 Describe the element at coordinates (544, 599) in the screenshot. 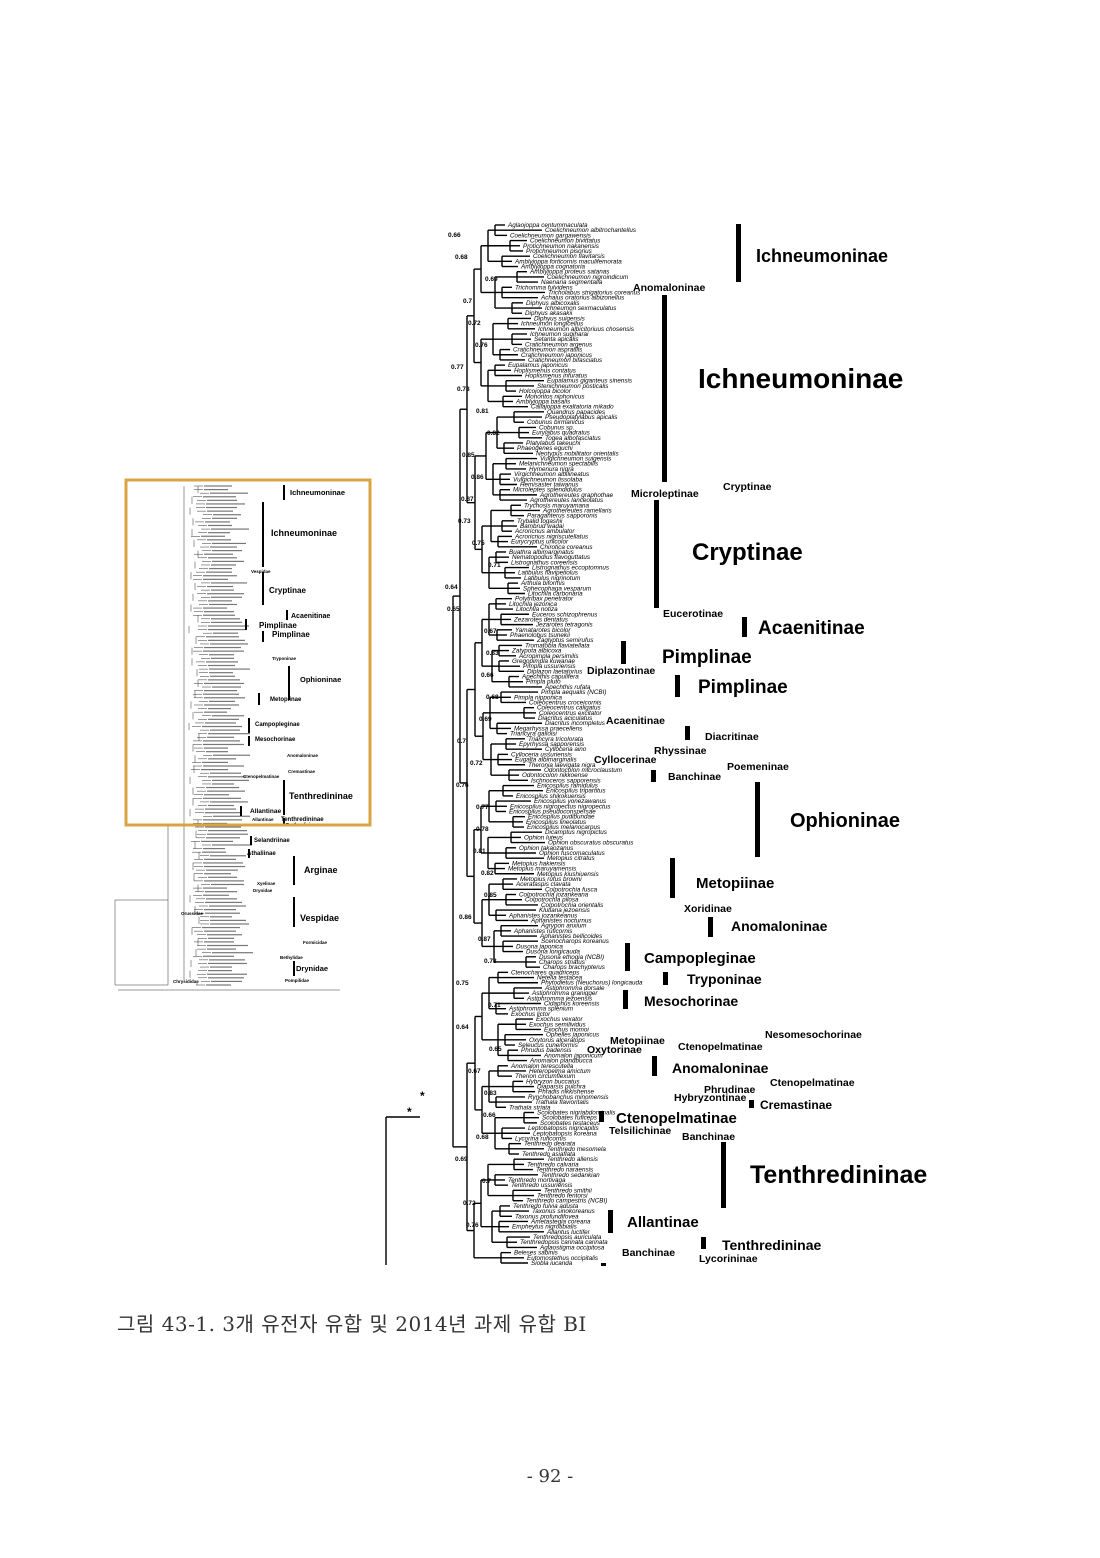

I see `taxon-label: Polytribax penetrator` at that location.